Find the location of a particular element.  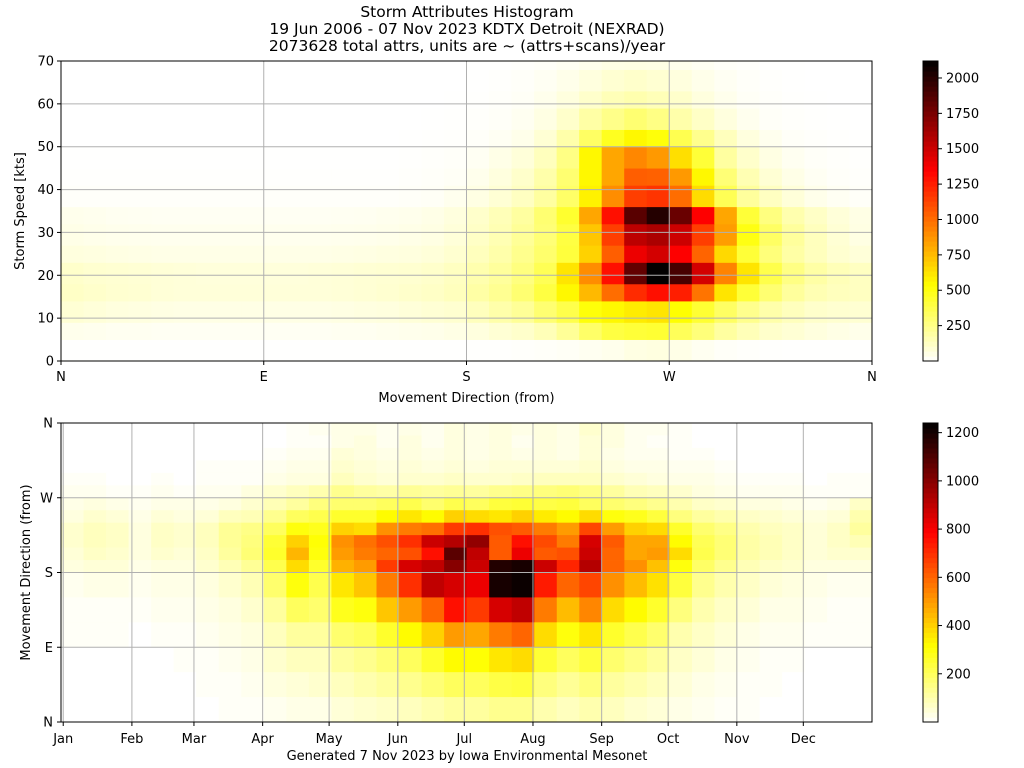

x-axis-label: Movement Direction (from) is located at coordinates (466, 398).